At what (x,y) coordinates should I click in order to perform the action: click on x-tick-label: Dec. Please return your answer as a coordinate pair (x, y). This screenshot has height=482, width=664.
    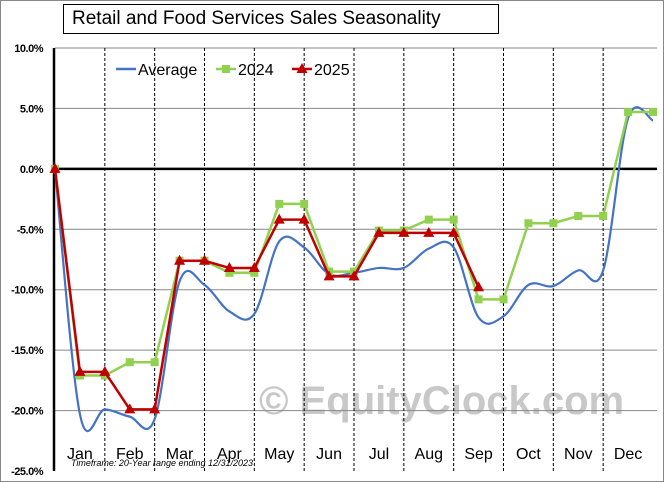
    Looking at the image, I should click on (628, 454).